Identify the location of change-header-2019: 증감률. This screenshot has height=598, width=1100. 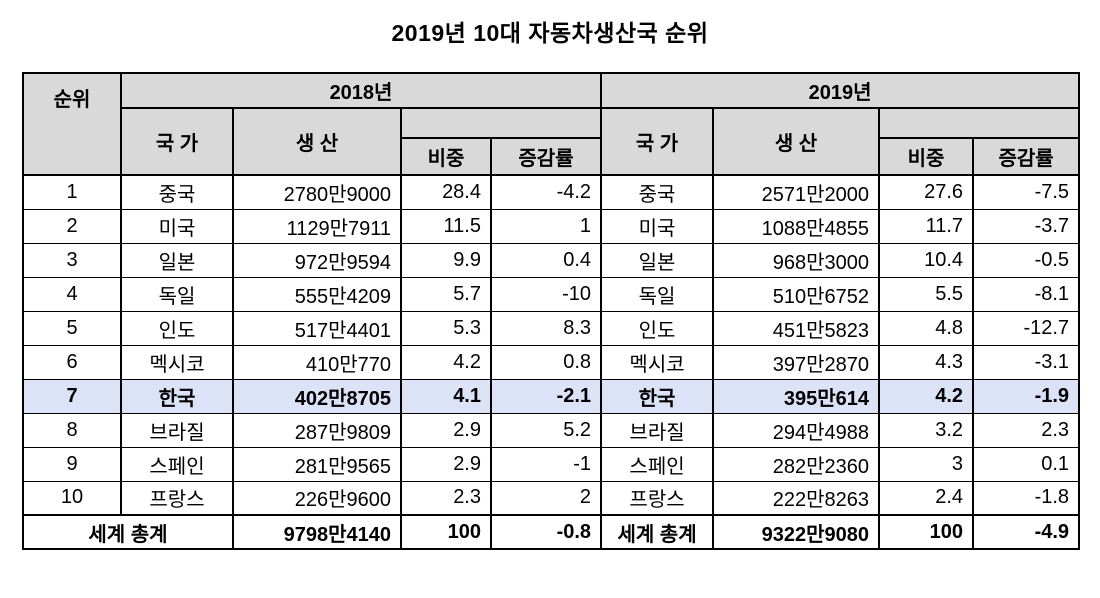
(1026, 156).